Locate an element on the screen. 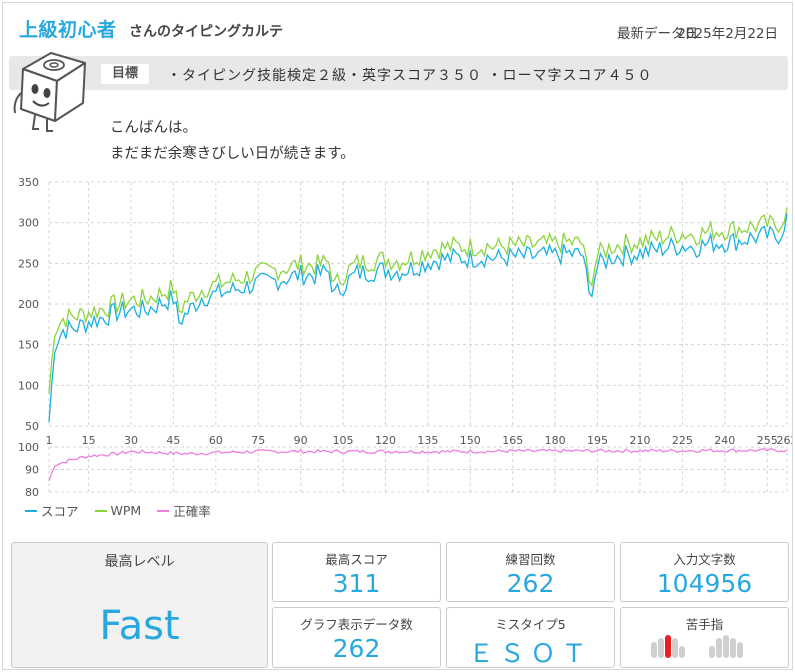 Image resolution: width=795 pixels, height=672 pixels. chars-label: 入力文字数 is located at coordinates (704, 559).